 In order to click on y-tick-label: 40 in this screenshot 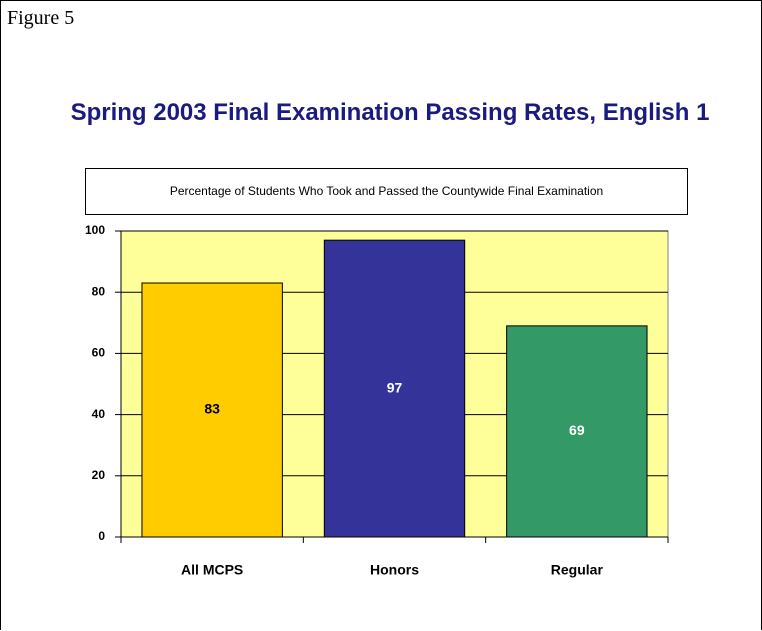, I will do `click(99, 414)`.